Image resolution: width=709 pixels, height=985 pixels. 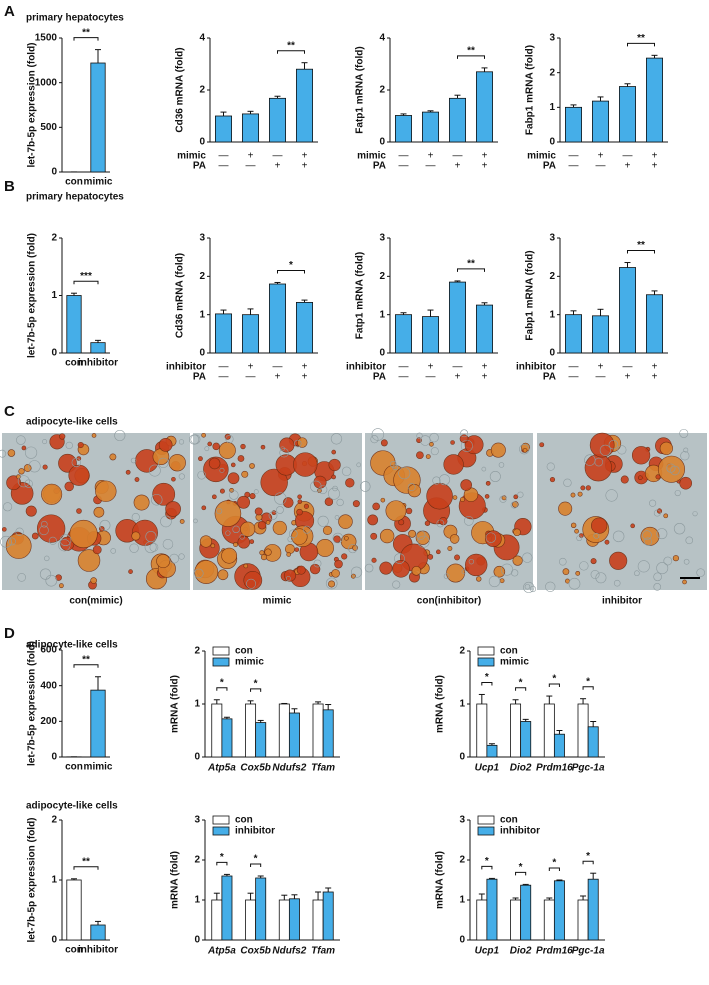 I want to click on x-tick-label: Cox5b, so click(x=255, y=951).